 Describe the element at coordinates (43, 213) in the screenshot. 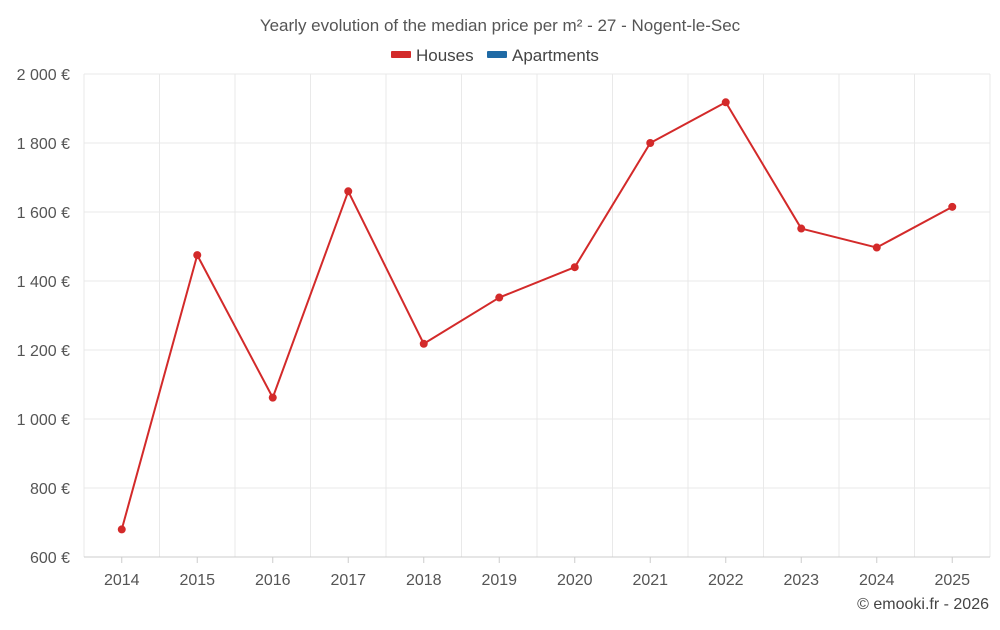

I see `y-tick-label: 1 600 €` at that location.